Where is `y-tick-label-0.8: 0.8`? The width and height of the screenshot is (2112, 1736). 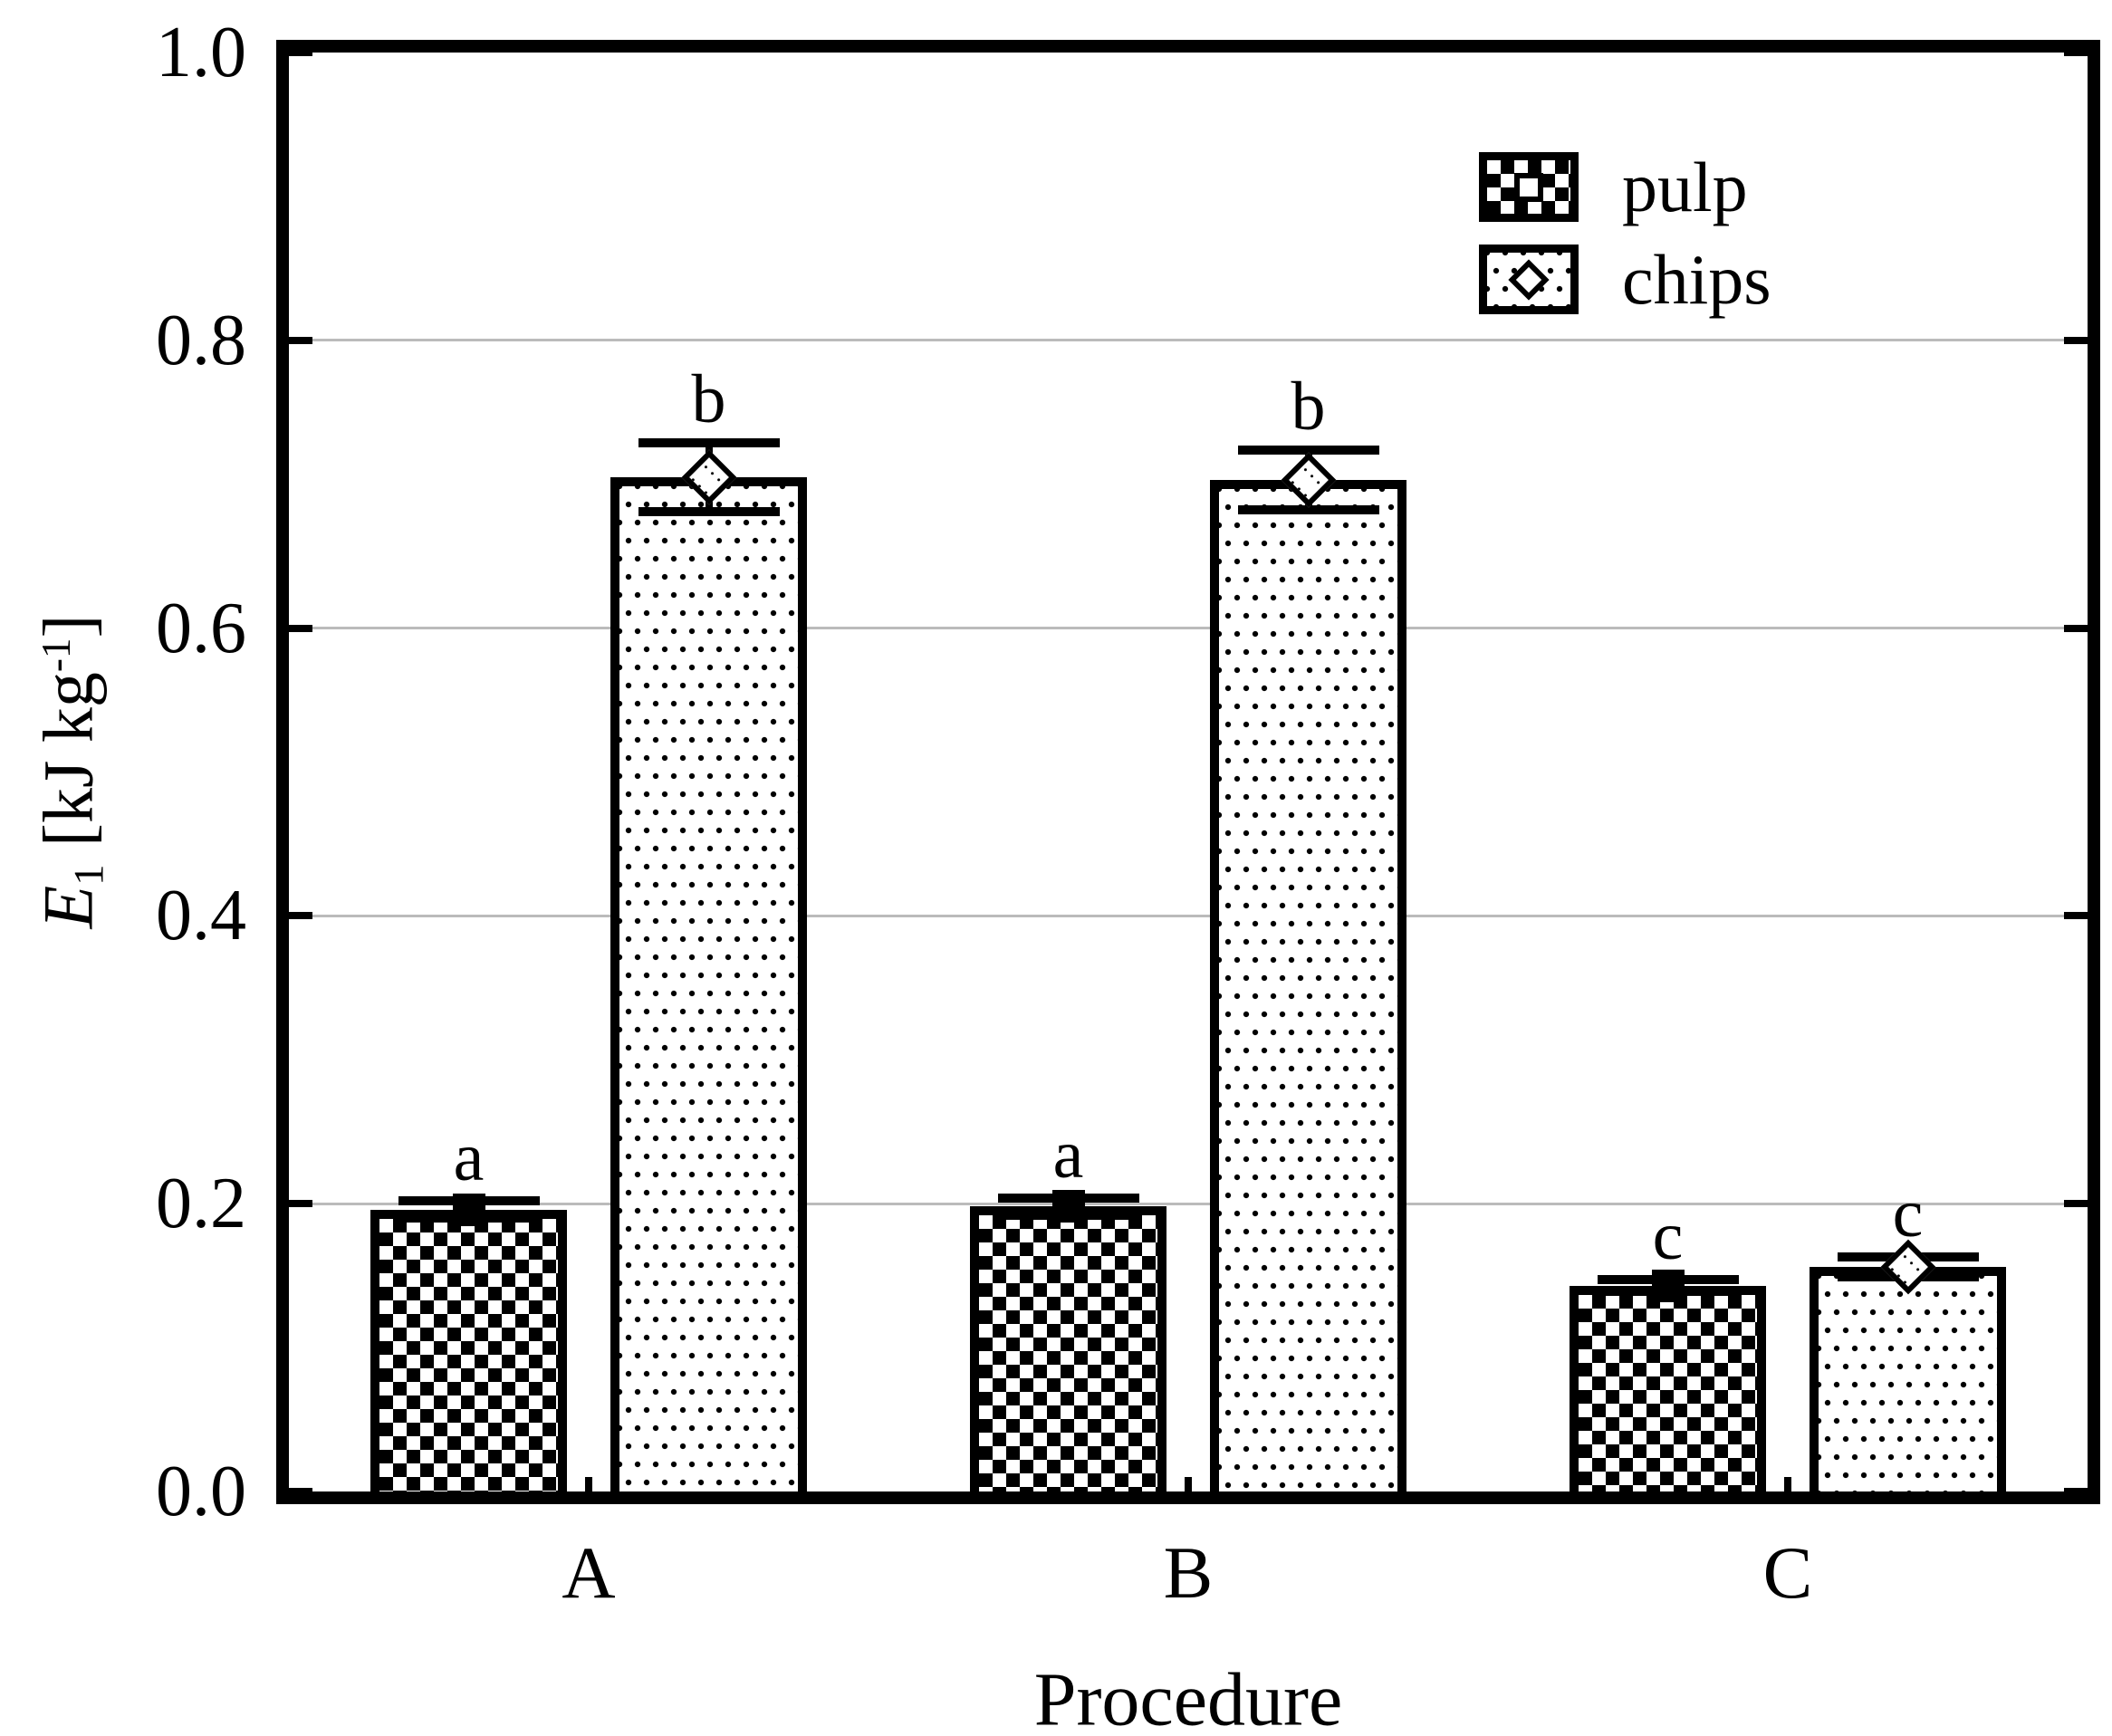
y-tick-label-0.8: 0.8 is located at coordinates (201, 340).